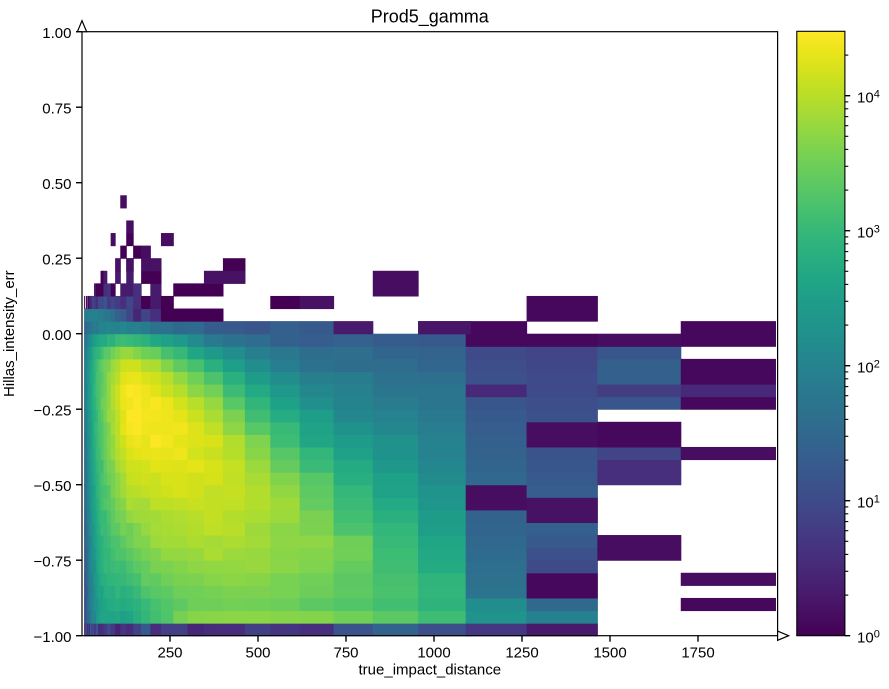 The width and height of the screenshot is (889, 689). Describe the element at coordinates (9, 333) in the screenshot. I see `svg-text: Hillas_intensity_err` at that location.